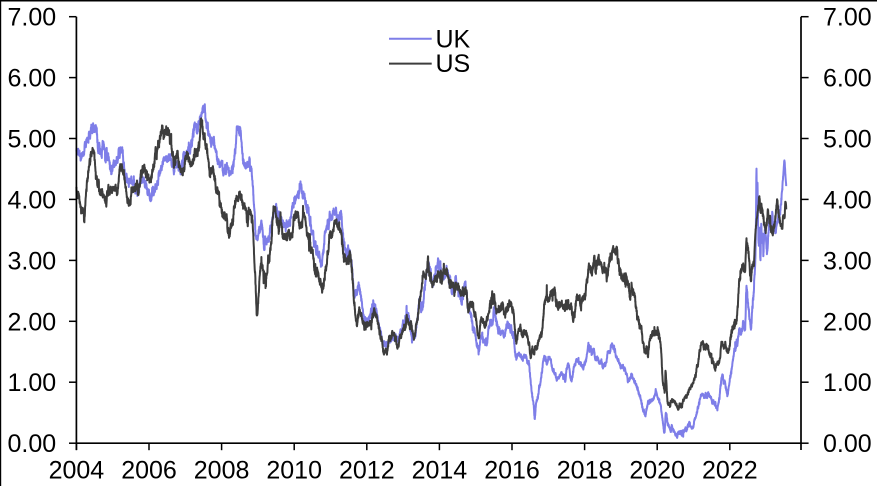 This screenshot has width=877, height=486. Describe the element at coordinates (585, 471) in the screenshot. I see `svg-text: 2018` at that location.